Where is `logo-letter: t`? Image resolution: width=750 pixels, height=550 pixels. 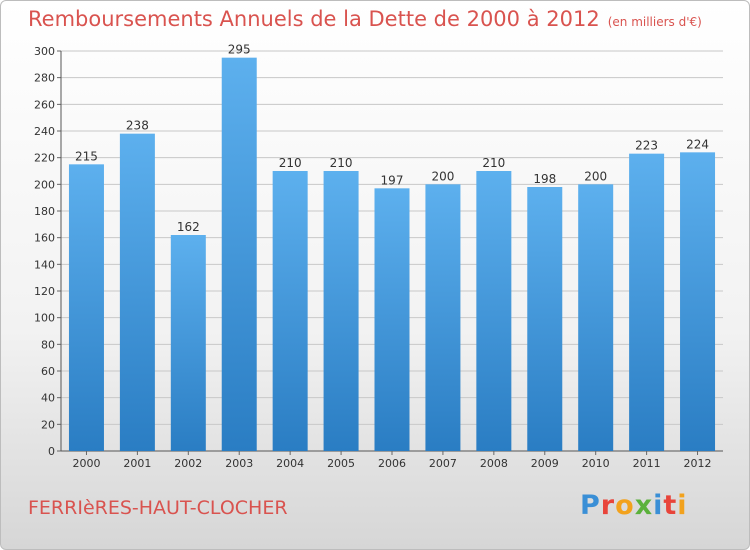 logo-letter: t is located at coordinates (670, 505).